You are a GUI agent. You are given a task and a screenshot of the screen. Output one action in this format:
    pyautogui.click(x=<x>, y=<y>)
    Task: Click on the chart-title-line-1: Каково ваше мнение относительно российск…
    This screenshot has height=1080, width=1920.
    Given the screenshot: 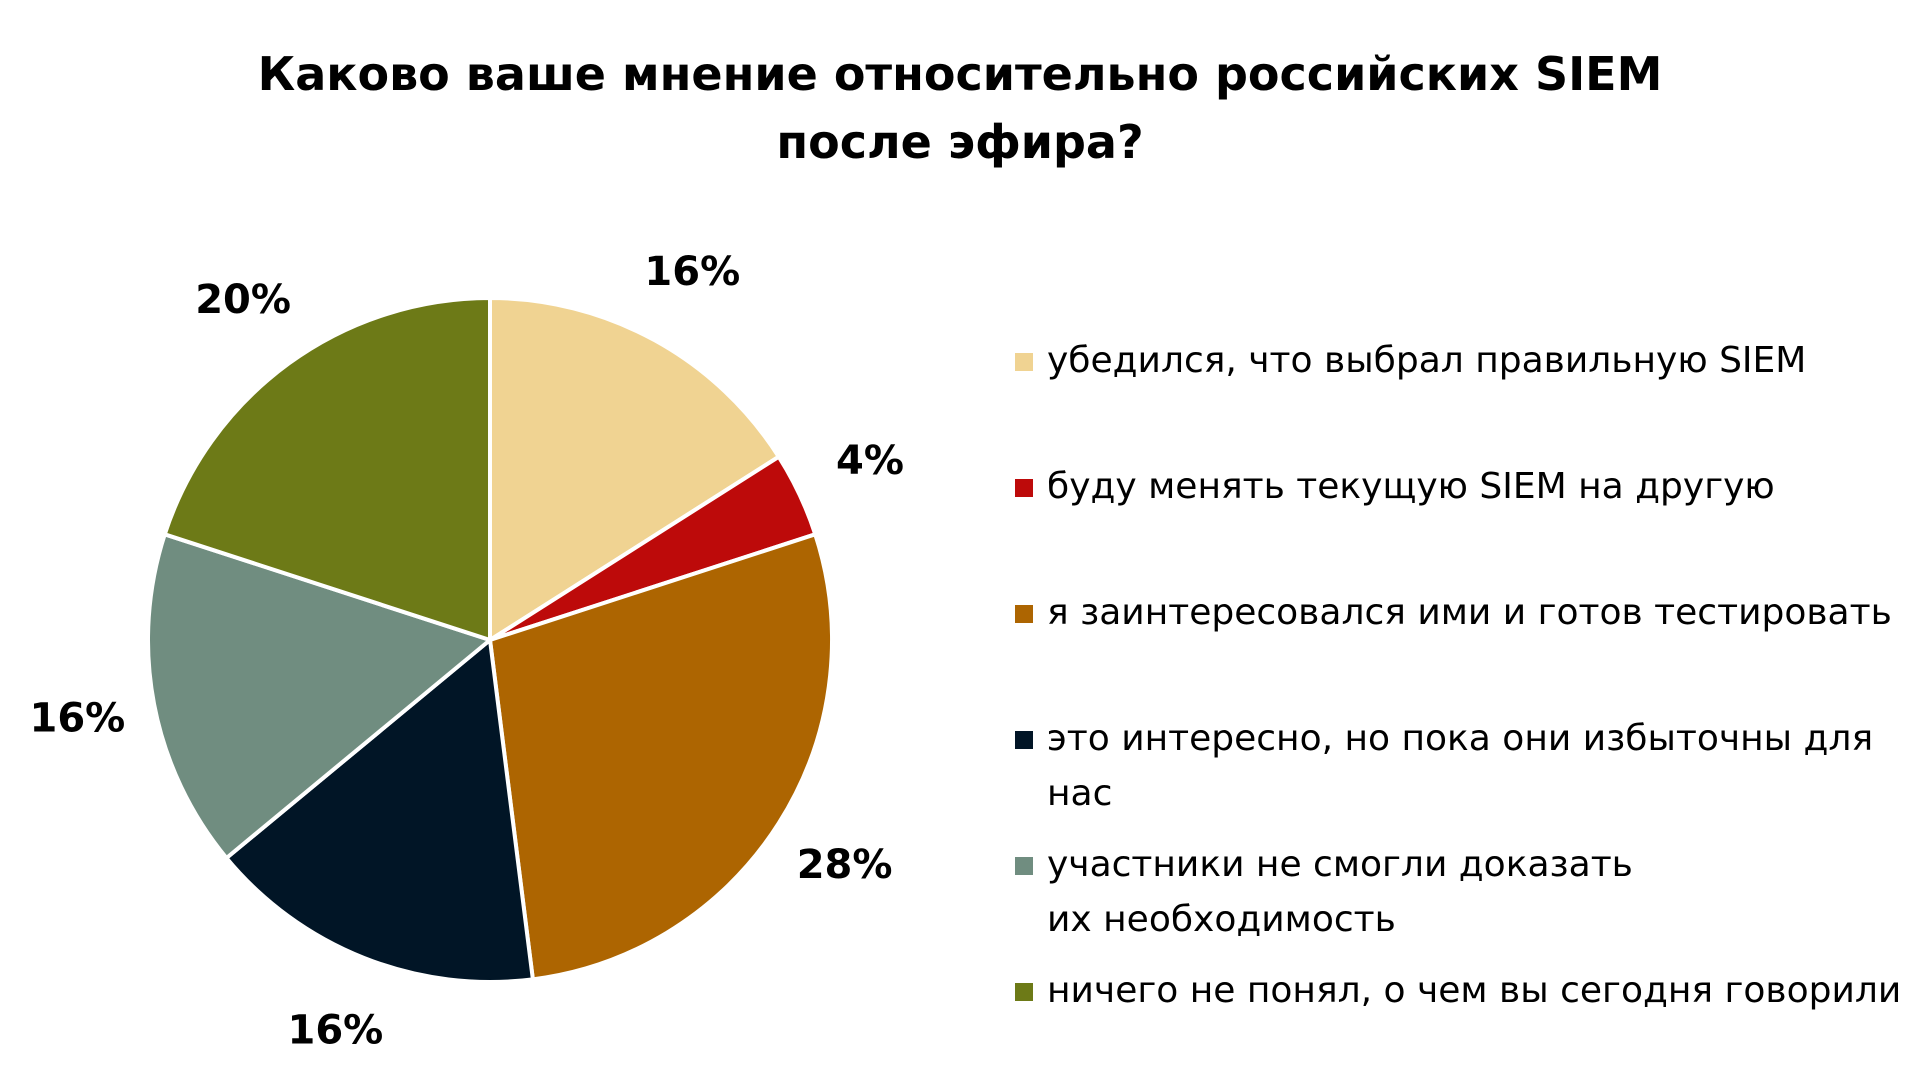 What is the action you would take?
    pyautogui.click(x=960, y=74)
    